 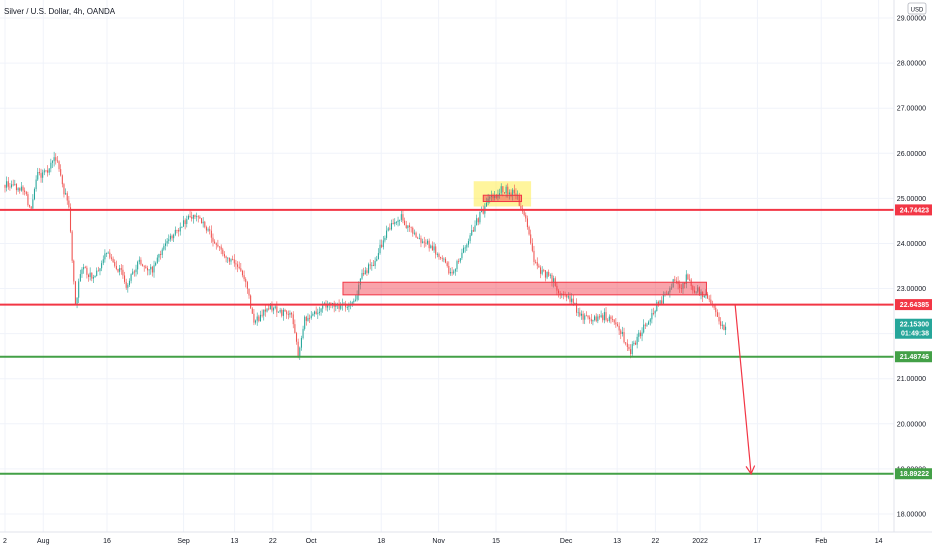 What do you see at coordinates (5, 541) in the screenshot?
I see `x-tick-label: 2` at bounding box center [5, 541].